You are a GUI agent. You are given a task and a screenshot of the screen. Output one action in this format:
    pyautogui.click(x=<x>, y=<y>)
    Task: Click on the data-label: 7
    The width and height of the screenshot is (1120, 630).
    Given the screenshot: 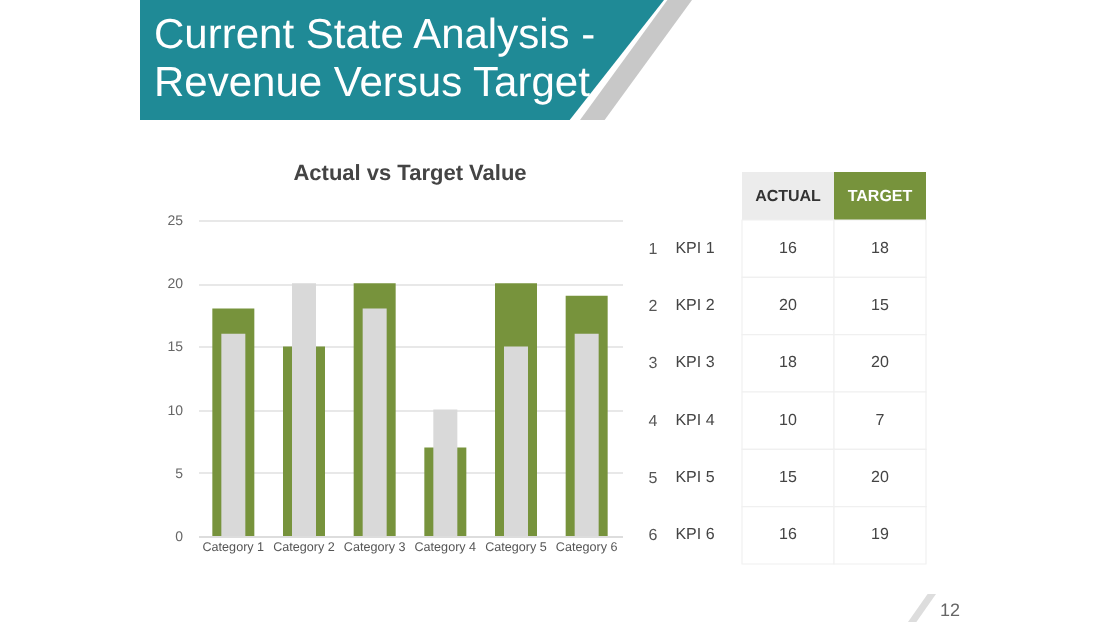 What is the action you would take?
    pyautogui.click(x=880, y=419)
    